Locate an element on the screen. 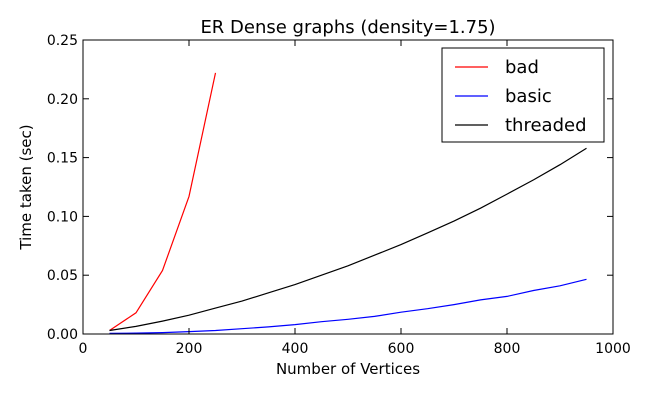 This screenshot has height=400, width=650. x-tick-label: 0 is located at coordinates (83, 349).